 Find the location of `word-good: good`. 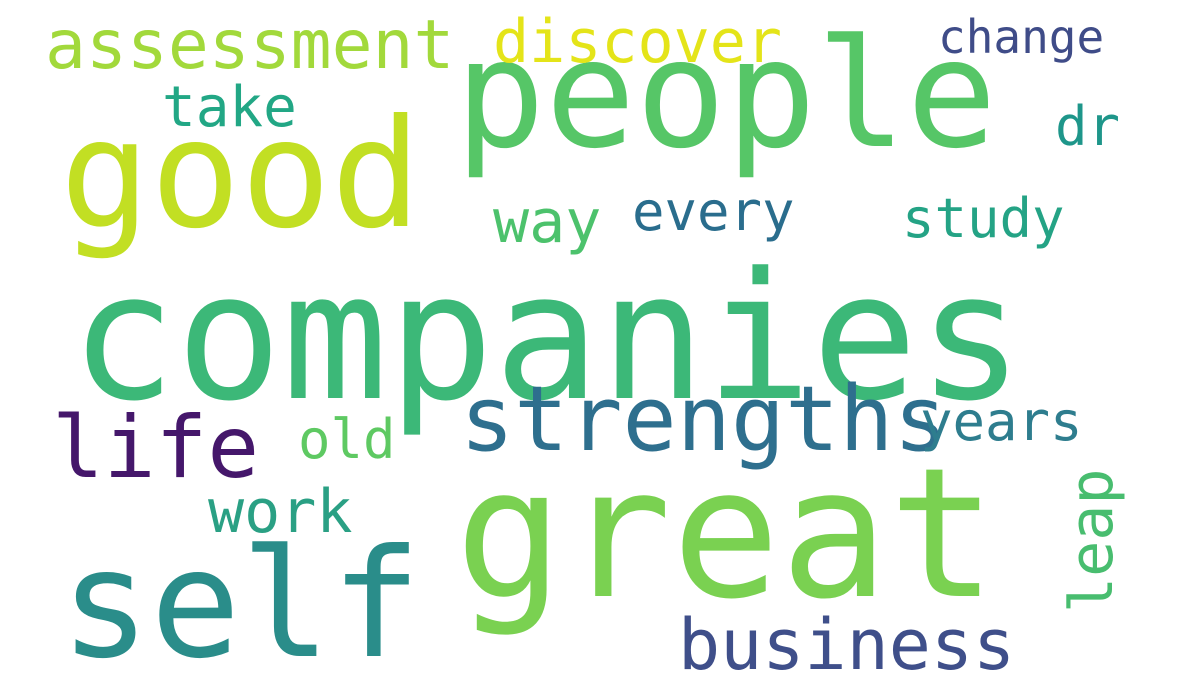

word-good: good is located at coordinates (241, 175).